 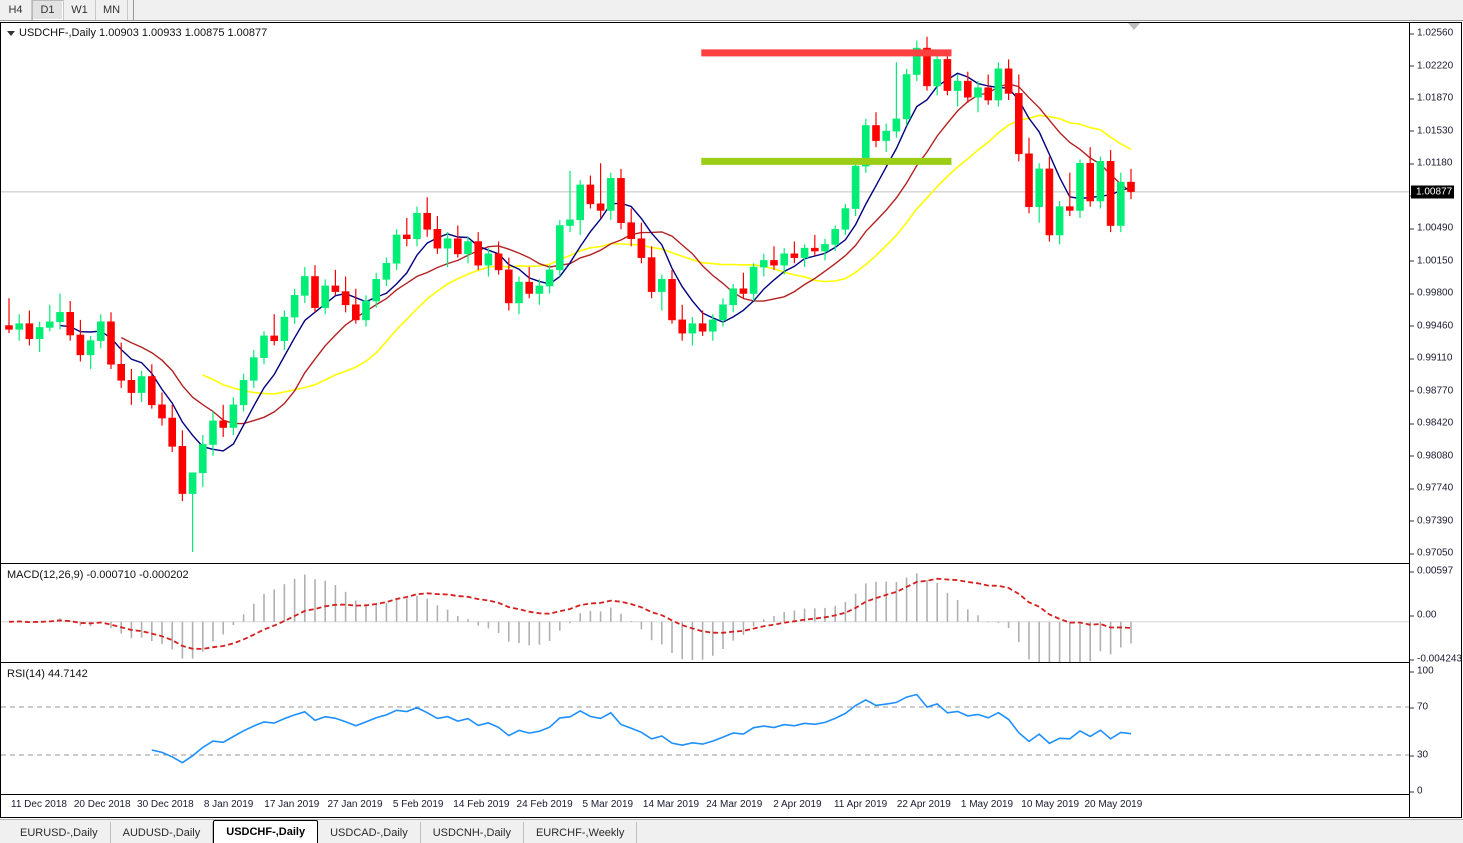 What do you see at coordinates (1113, 804) in the screenshot?
I see `date-axis-label: 20 May 2019` at bounding box center [1113, 804].